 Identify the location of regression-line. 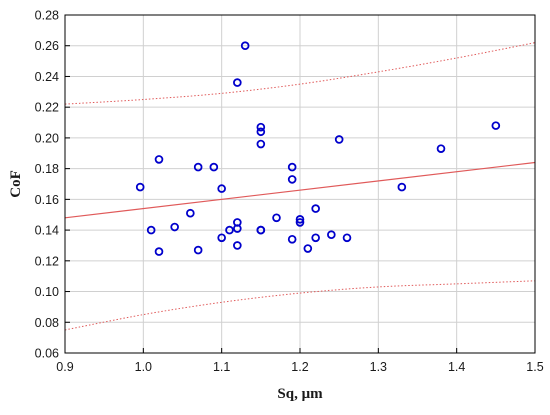
(300, 190).